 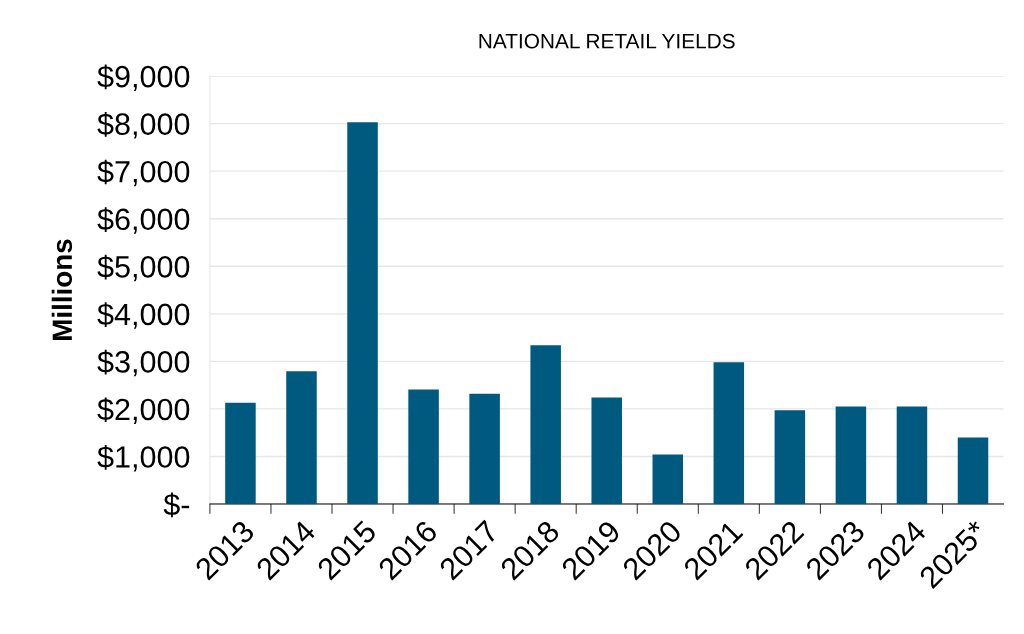 I want to click on y-tick-label: $9,000, so click(x=143, y=78).